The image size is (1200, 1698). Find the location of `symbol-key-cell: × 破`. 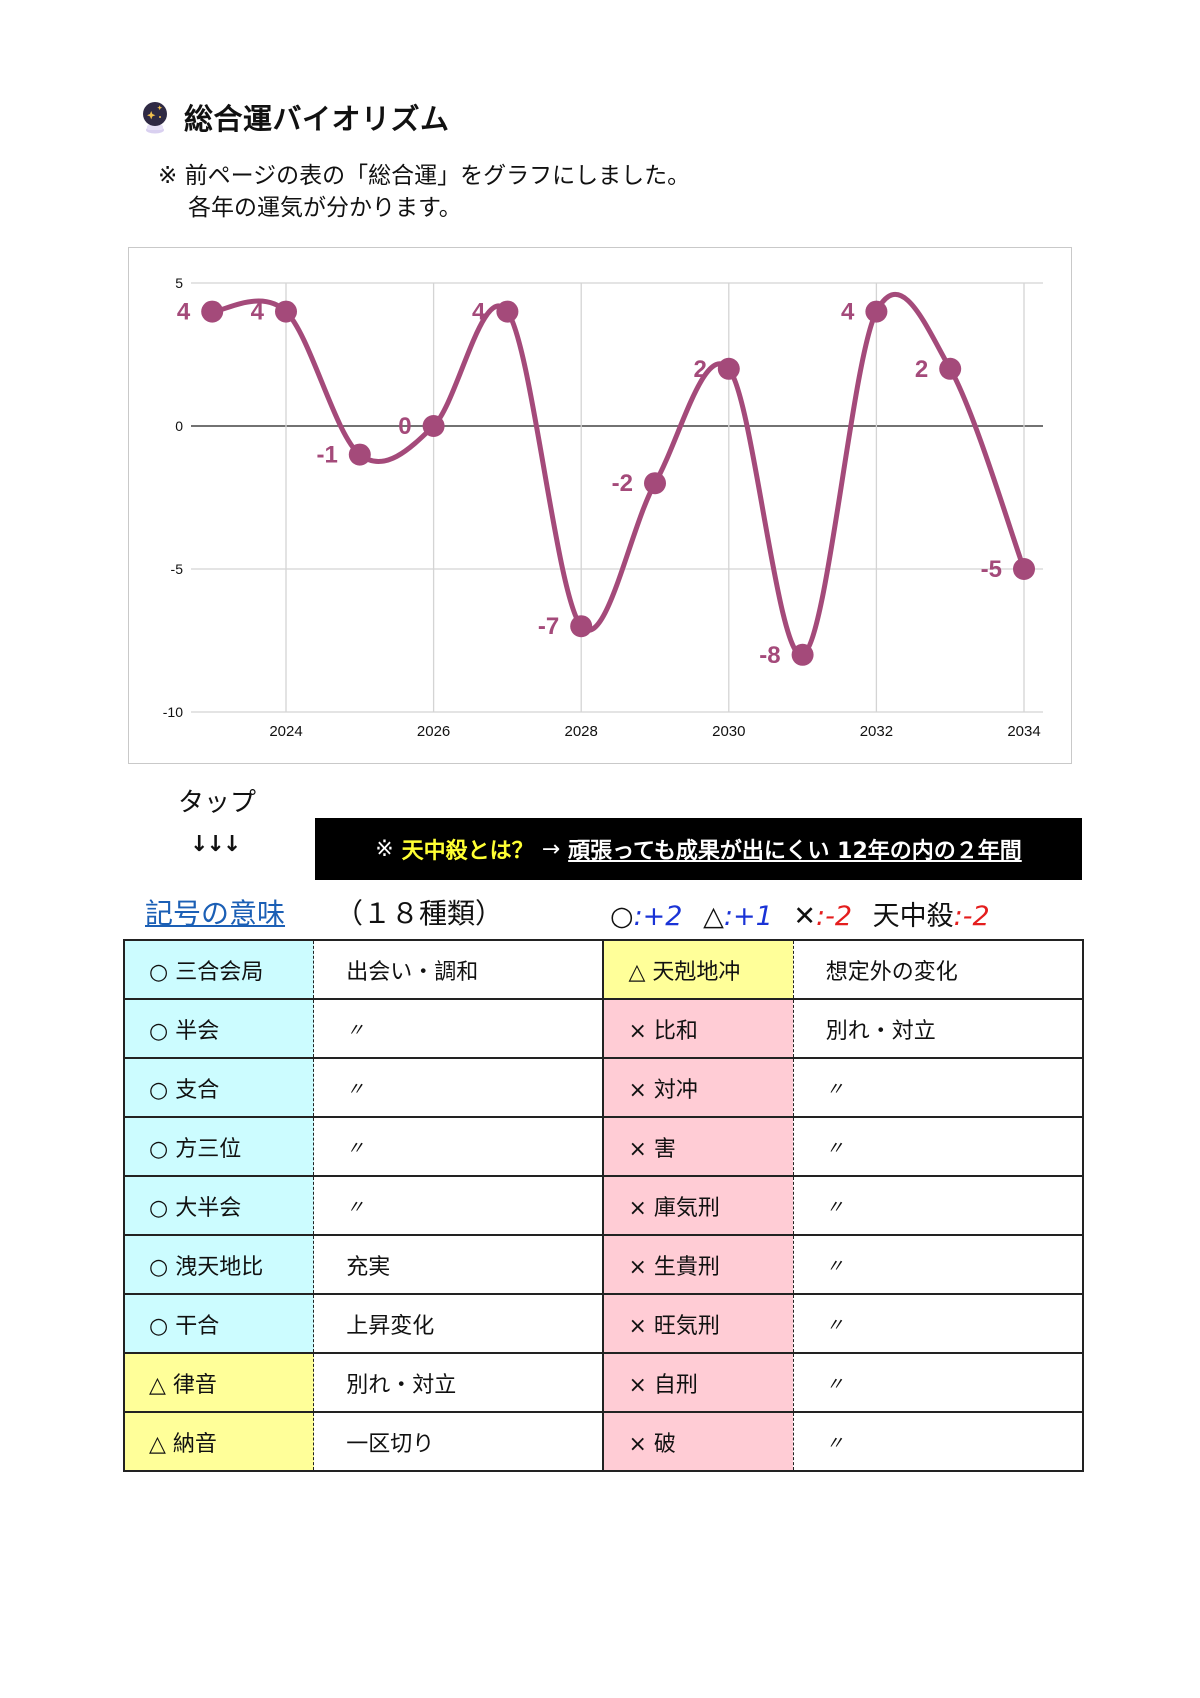

symbol-key-cell: × 破 is located at coordinates (698, 1441).